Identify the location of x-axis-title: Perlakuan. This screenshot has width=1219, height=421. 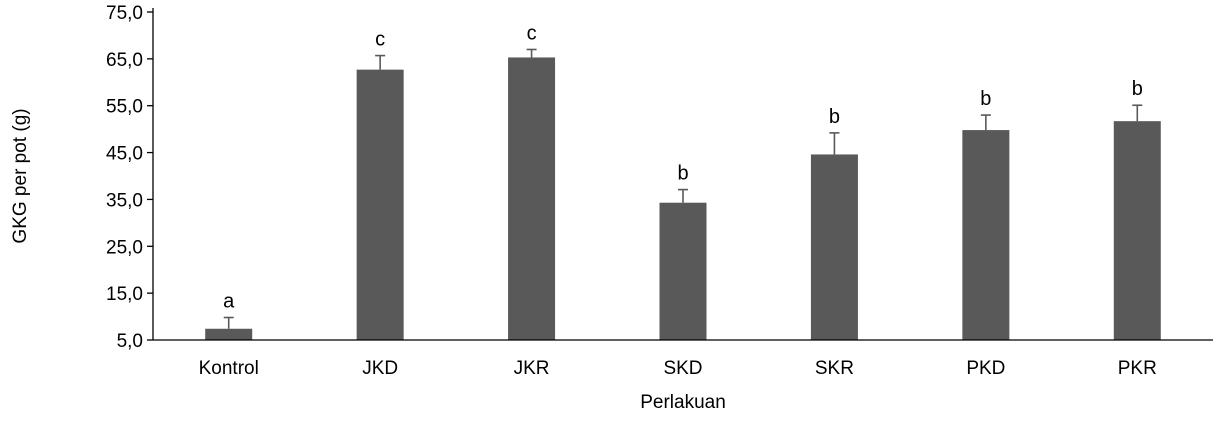
(683, 402).